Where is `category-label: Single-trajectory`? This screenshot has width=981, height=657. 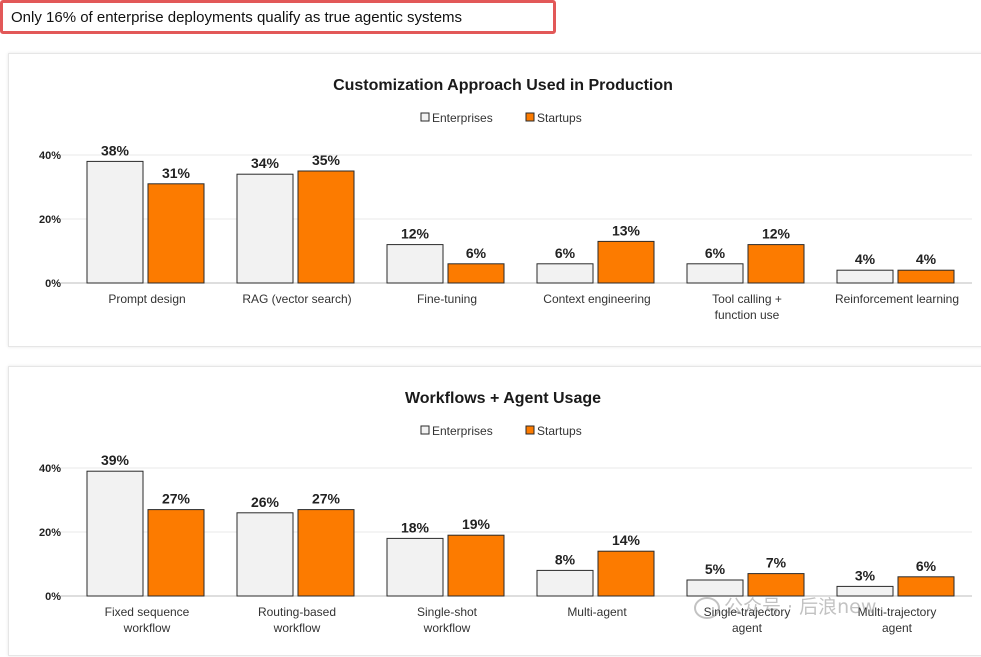 category-label: Single-trajectory is located at coordinates (747, 612).